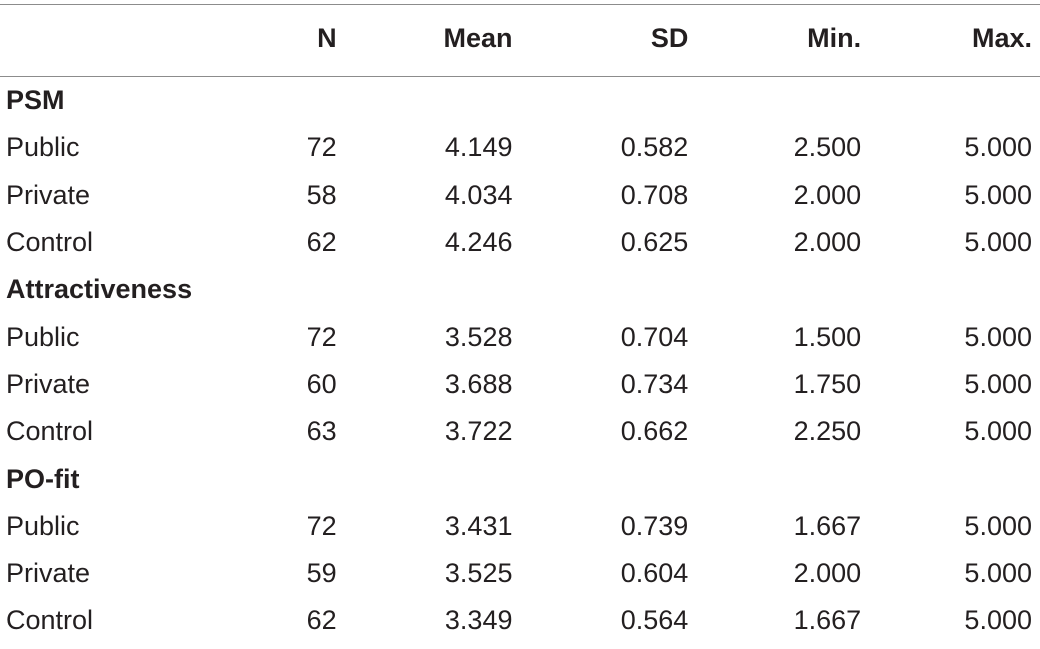 The height and width of the screenshot is (649, 1040). I want to click on cell-n: 60, so click(321, 383).